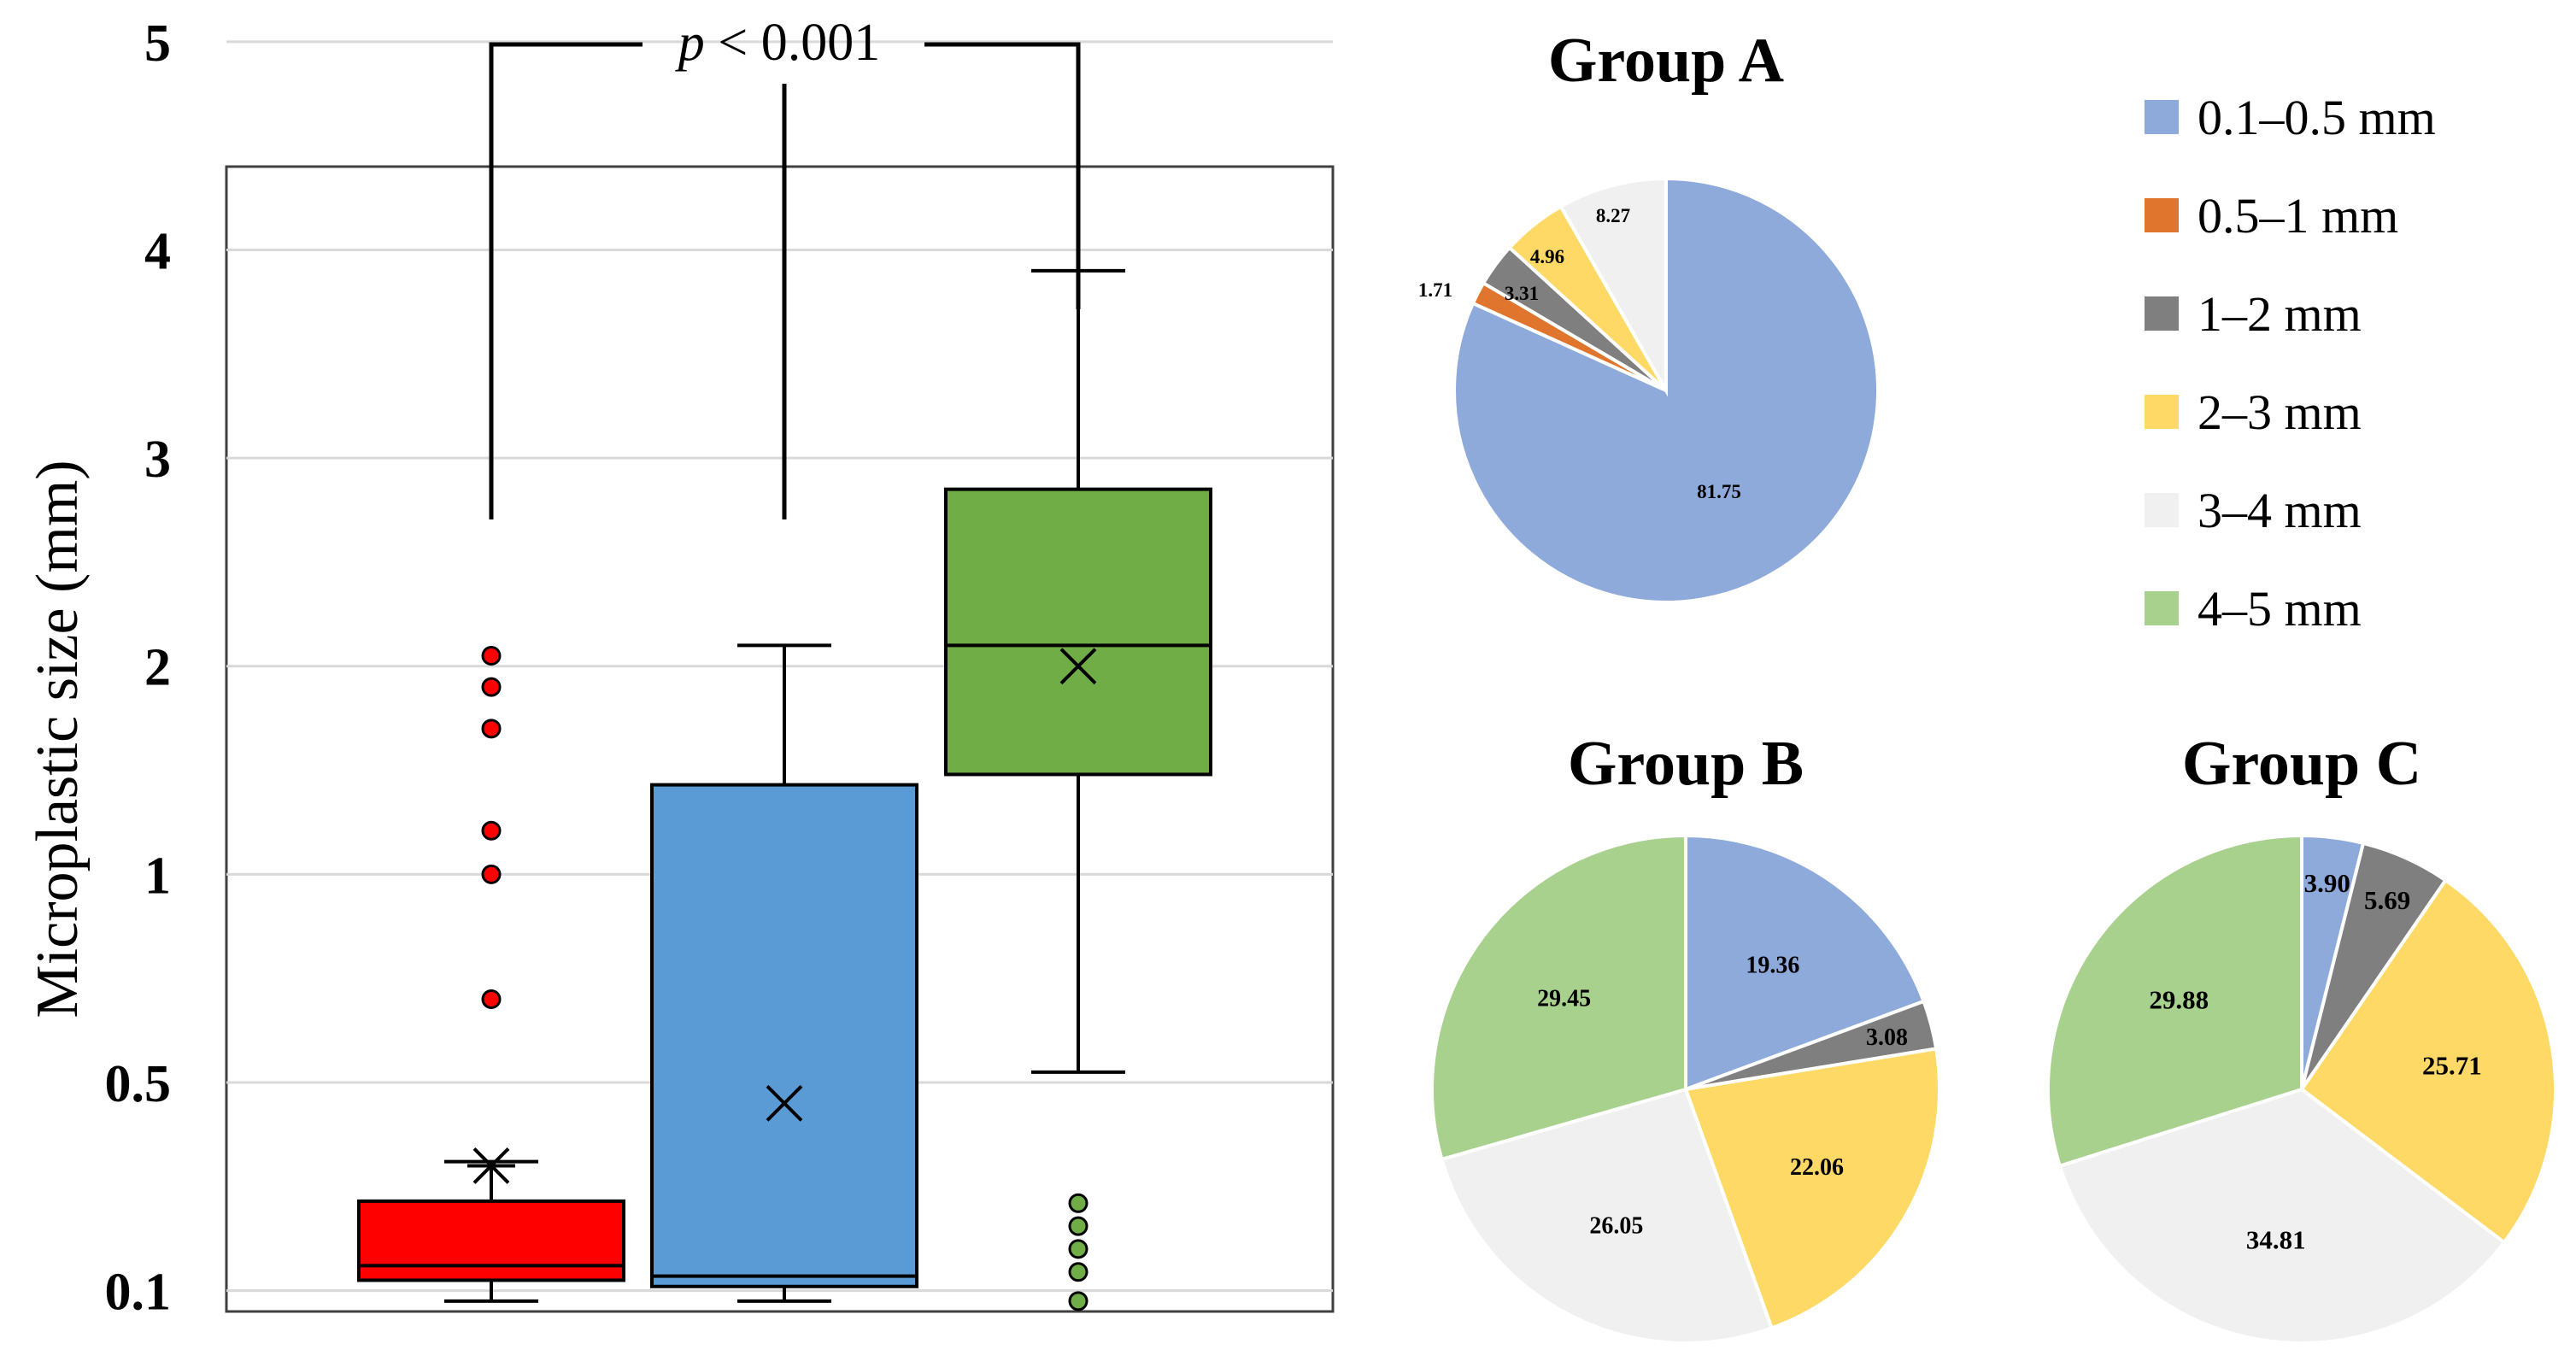 Image resolution: width=2576 pixels, height=1367 pixels. I want to click on legend-item: 4–5 mm, so click(2253, 609).